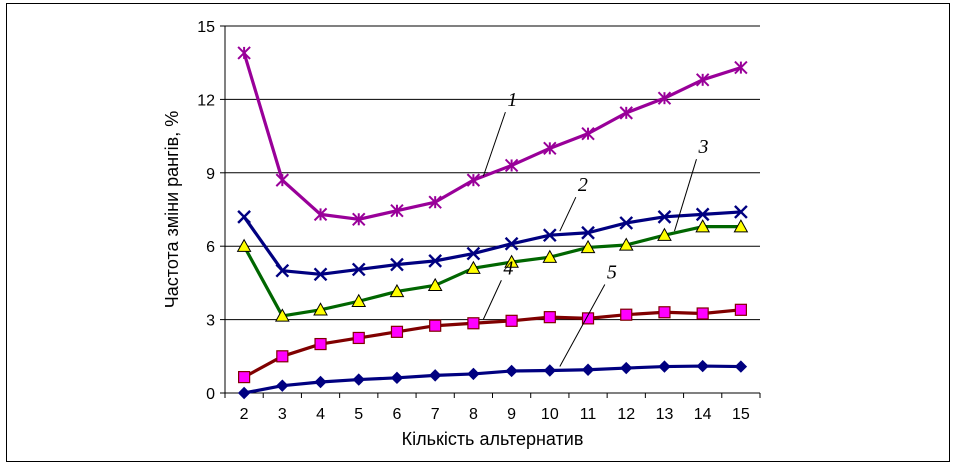 The width and height of the screenshot is (957, 466). I want to click on curve-label-3: 3, so click(702, 147).